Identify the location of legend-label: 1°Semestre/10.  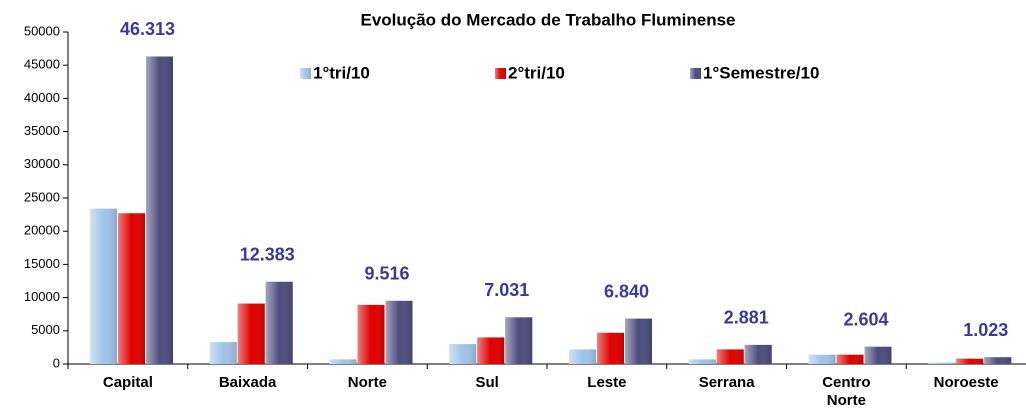
(761, 72).